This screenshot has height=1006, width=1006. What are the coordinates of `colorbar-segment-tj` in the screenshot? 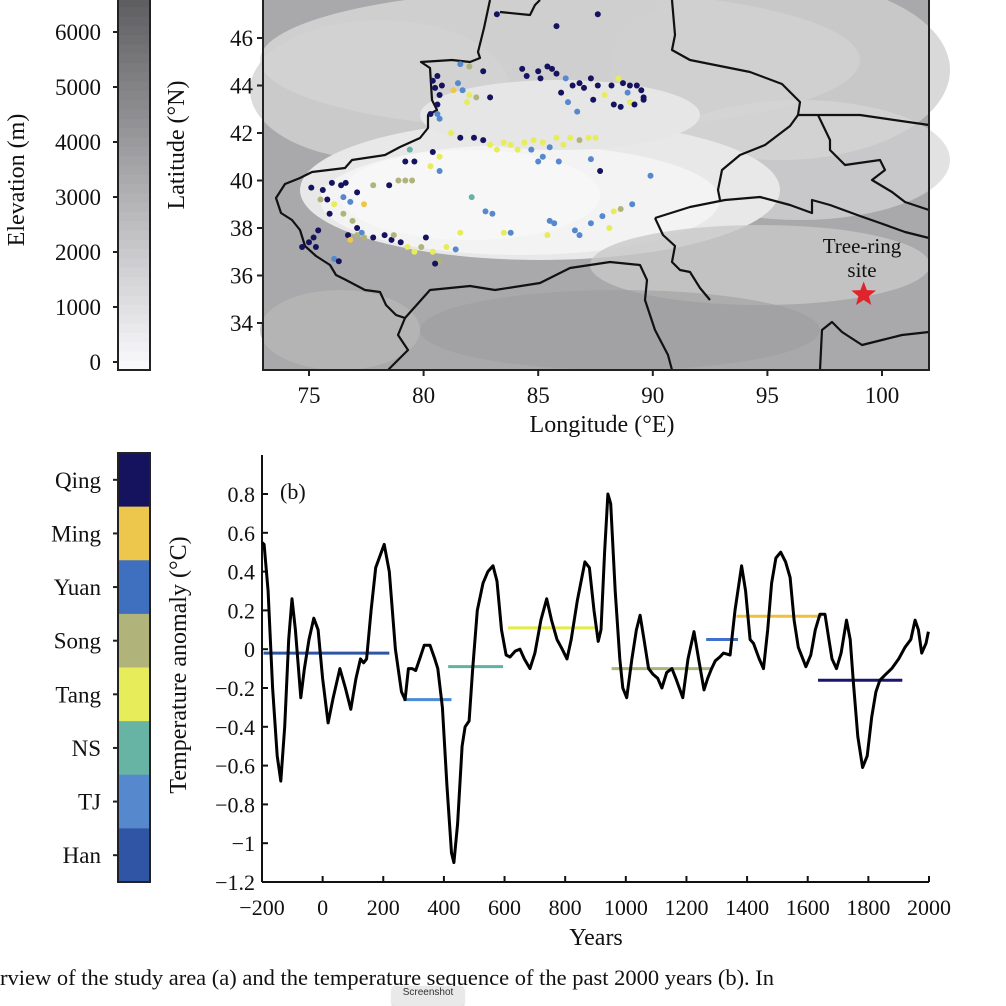 It's located at (134, 801).